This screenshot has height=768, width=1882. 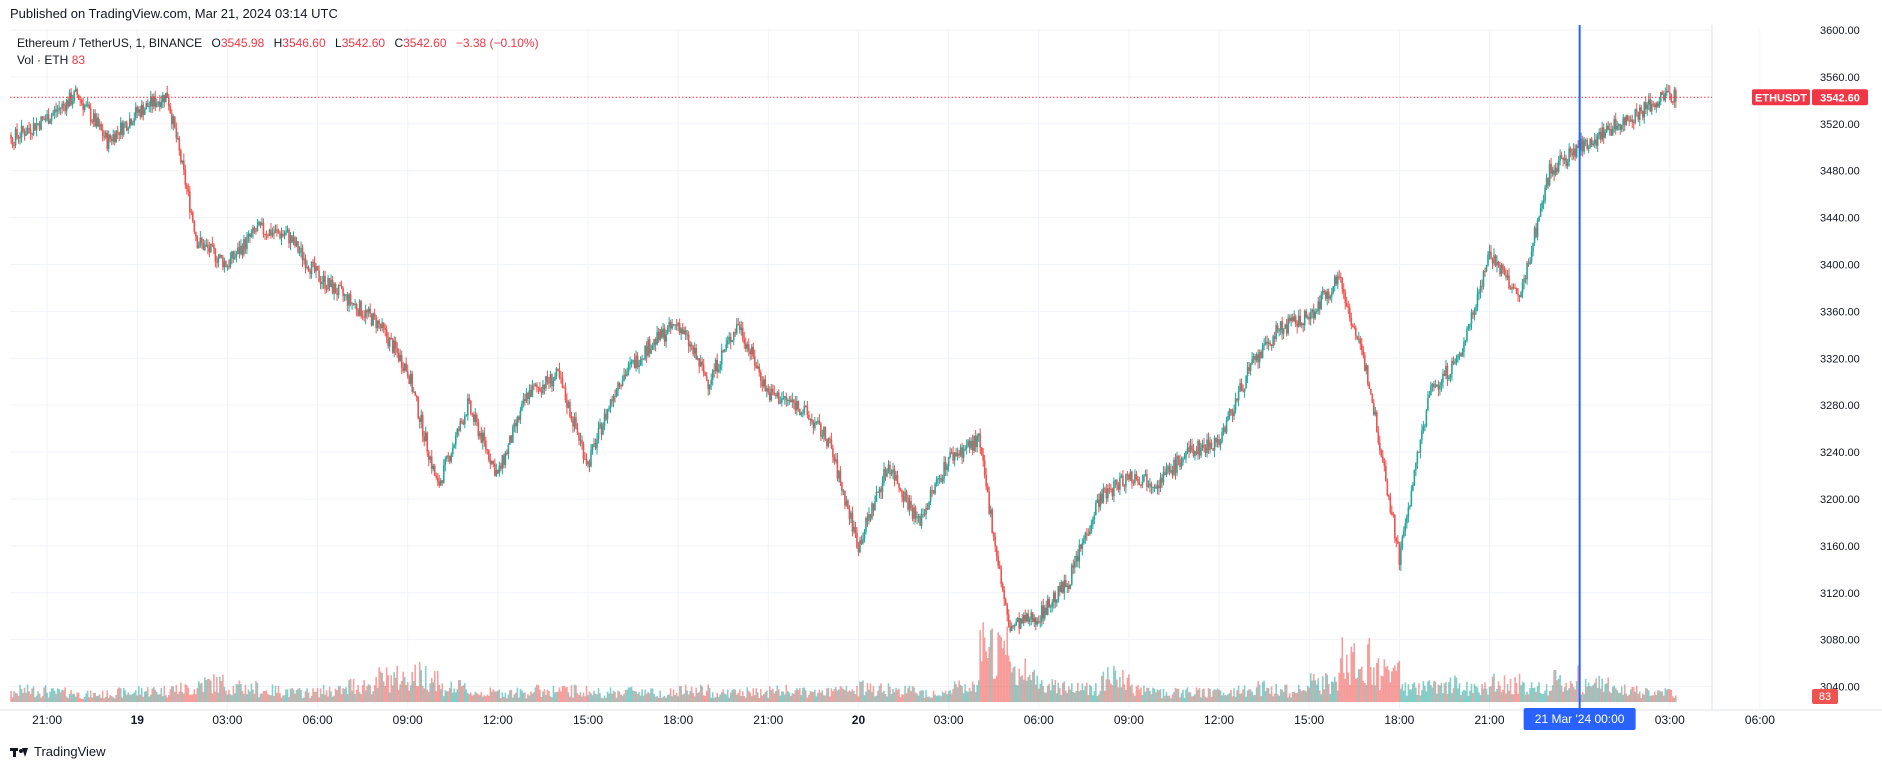 I want to click on x-tick-label: 15:00, so click(x=1309, y=720).